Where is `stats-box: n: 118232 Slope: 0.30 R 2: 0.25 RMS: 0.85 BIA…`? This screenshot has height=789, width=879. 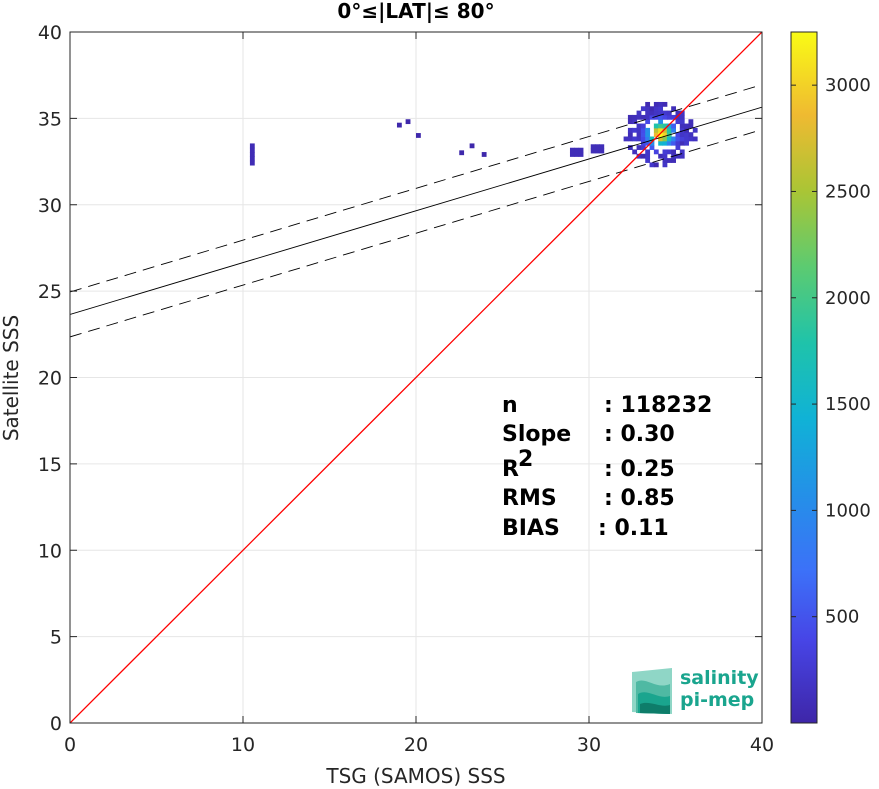
stats-box: n: 118232 Slope: 0.30 R 2: 0.25 RMS: 0.85 BIA… is located at coordinates (607, 467).